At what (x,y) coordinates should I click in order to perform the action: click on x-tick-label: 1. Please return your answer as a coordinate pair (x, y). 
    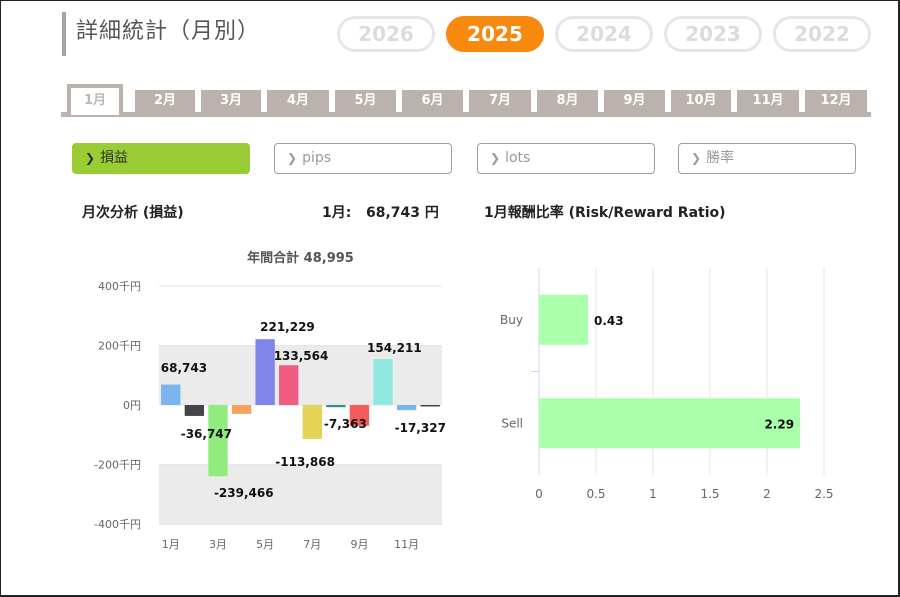
    Looking at the image, I should click on (653, 494).